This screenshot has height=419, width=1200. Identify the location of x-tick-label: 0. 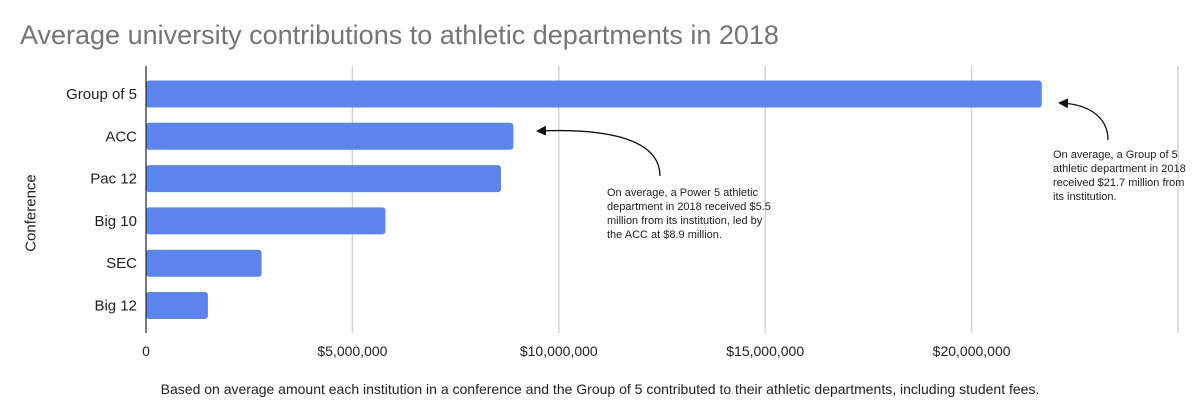
(146, 351).